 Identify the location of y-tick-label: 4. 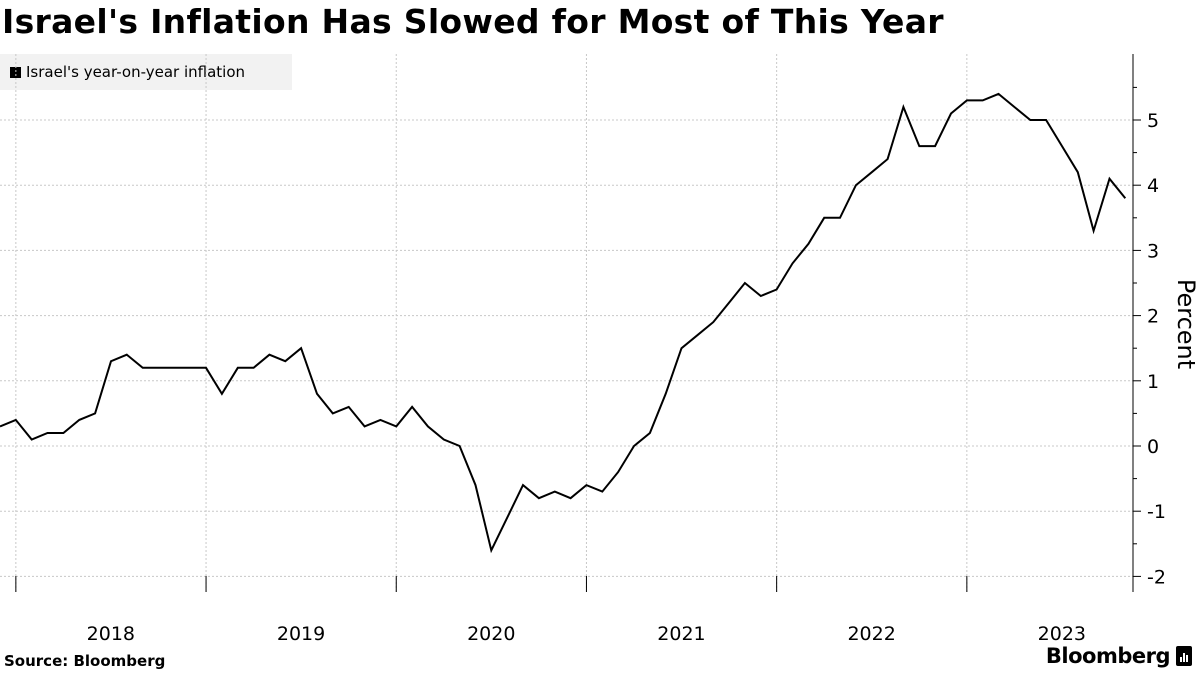
(1153, 186).